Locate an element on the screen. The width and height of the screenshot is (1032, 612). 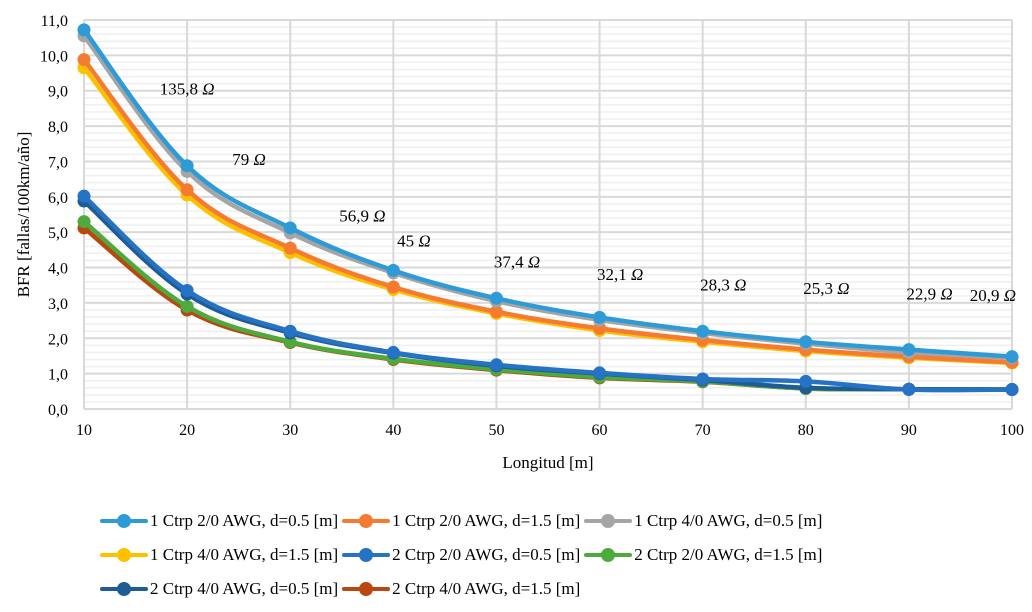
legend-item: 2 Ctrp 4/0 AWG, d=0.5 [m] is located at coordinates (219, 589).